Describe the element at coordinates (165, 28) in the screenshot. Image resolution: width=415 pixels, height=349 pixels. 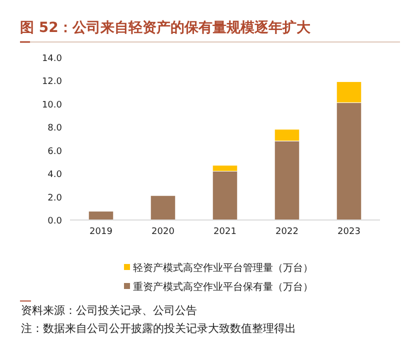
I see `title: 图 52：公司来自轻资产的保有量规模逐年扩大` at that location.